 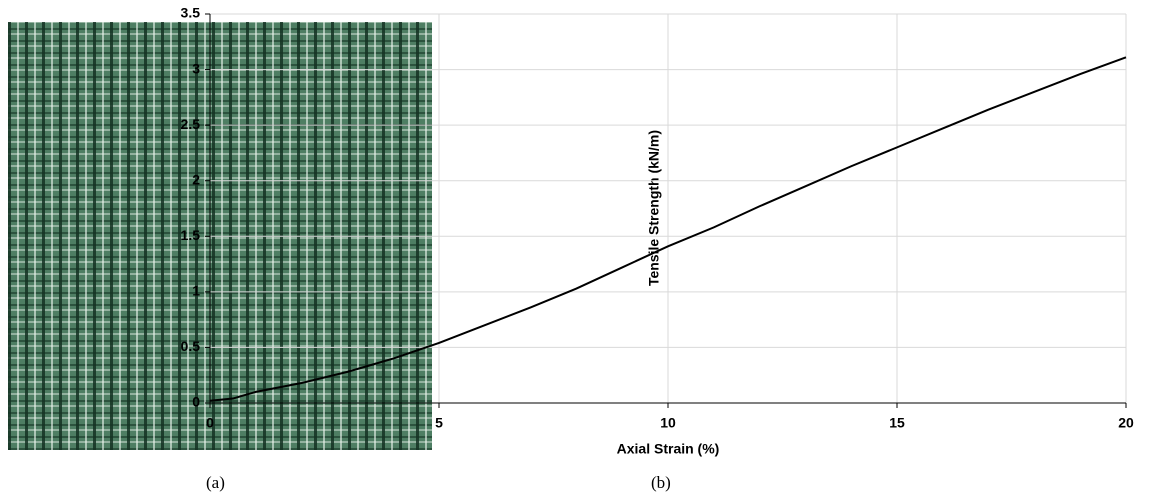 What do you see at coordinates (191, 235) in the screenshot?
I see `y-tick-label: 1.5` at bounding box center [191, 235].